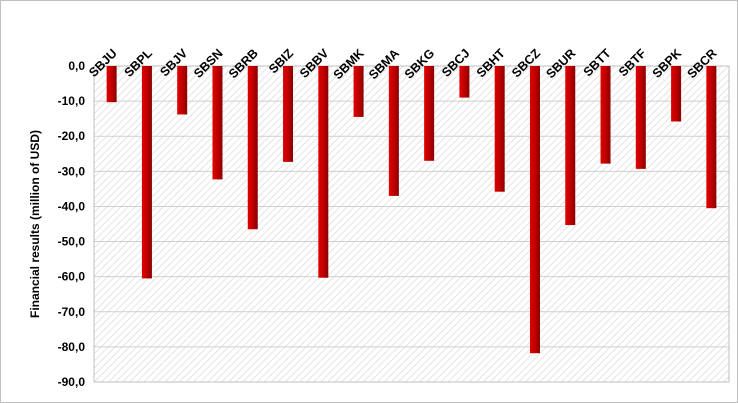 The image size is (738, 403). What do you see at coordinates (146, 172) in the screenshot?
I see `bar-sbpl` at bounding box center [146, 172].